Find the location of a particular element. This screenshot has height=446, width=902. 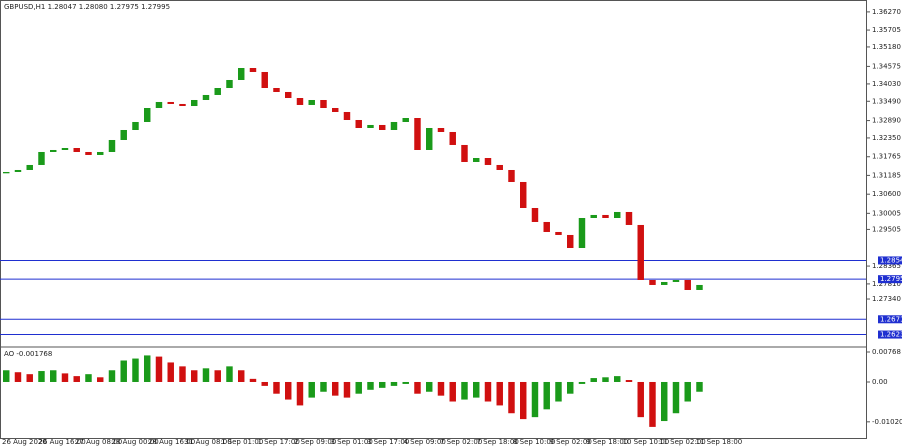

y-tick-label: 1.29505 is located at coordinates (886, 229).